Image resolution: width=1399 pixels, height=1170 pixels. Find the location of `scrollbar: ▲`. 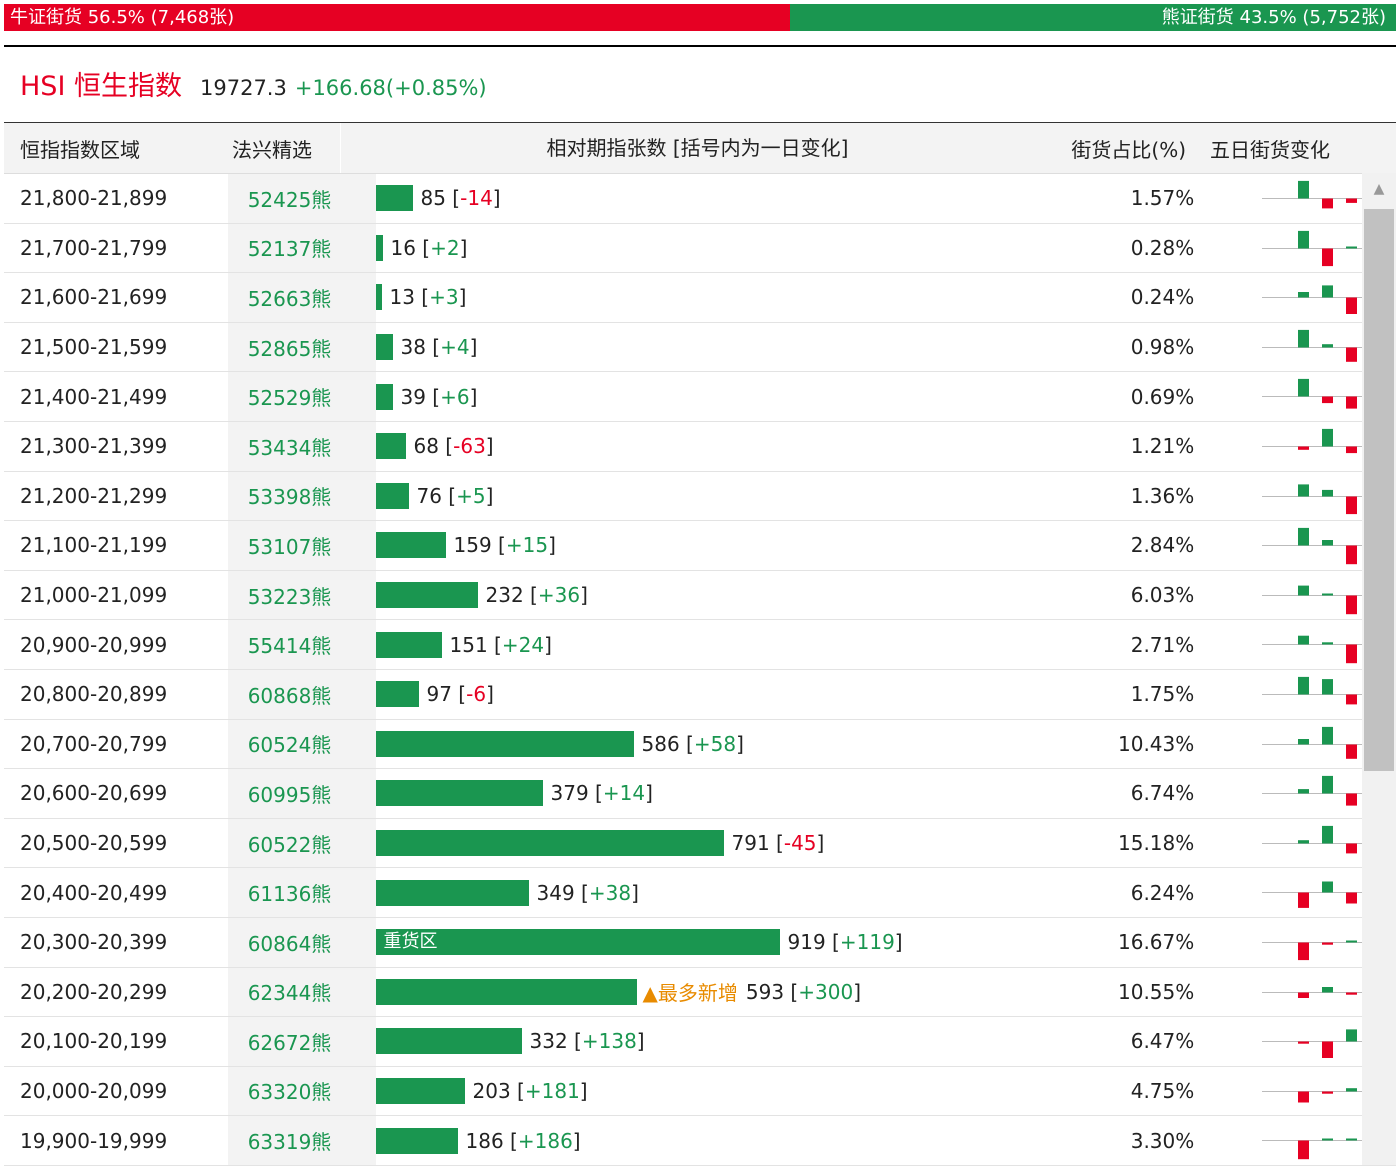

scrollbar: ▲ is located at coordinates (1379, 669).